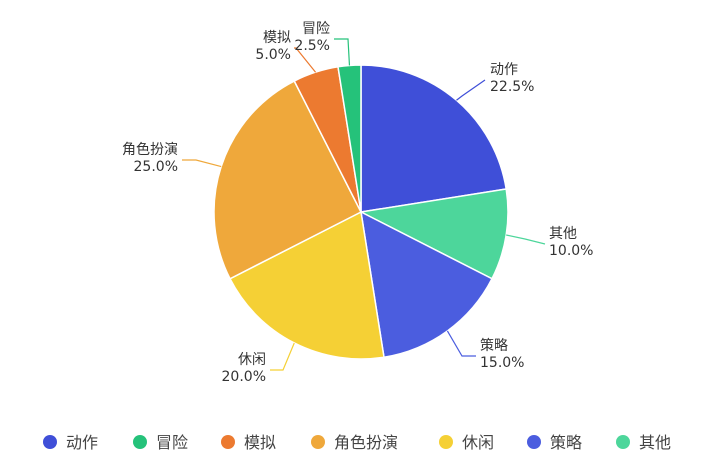  What do you see at coordinates (478, 442) in the screenshot?
I see `legend-label: 休闲` at bounding box center [478, 442].